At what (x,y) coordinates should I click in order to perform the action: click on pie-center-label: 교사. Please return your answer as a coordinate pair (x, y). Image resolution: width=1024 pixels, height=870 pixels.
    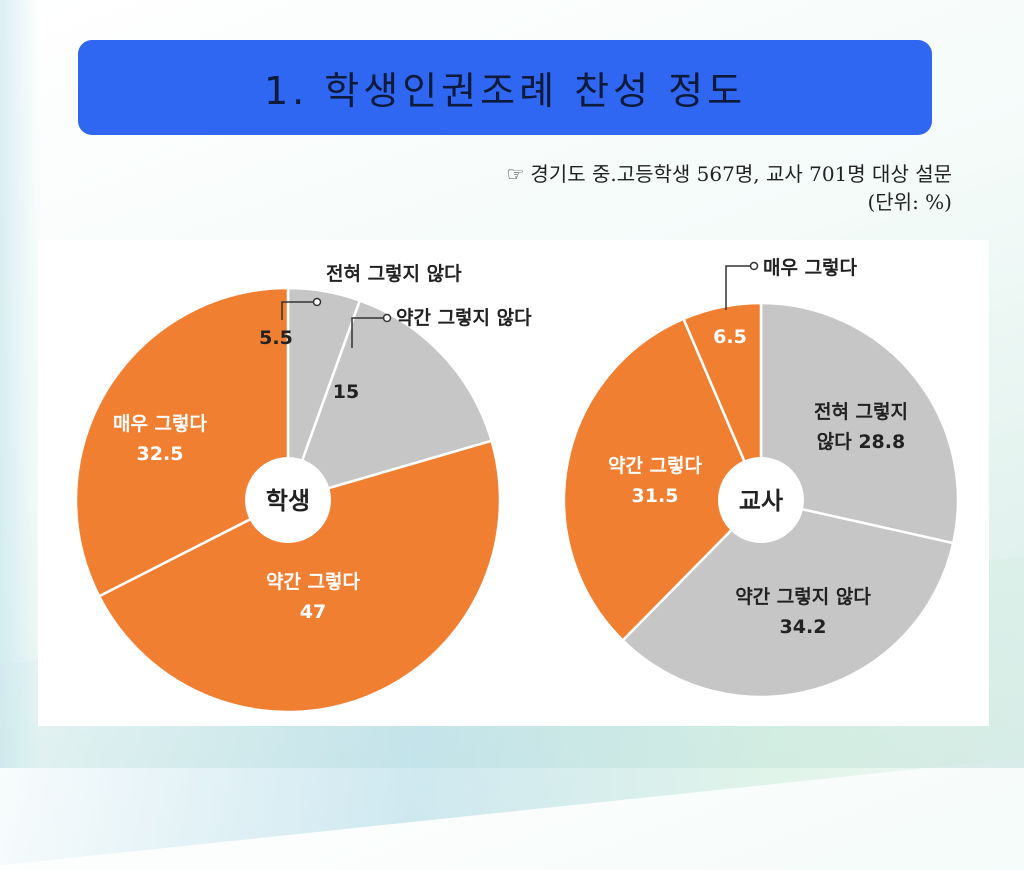
    Looking at the image, I should click on (761, 501).